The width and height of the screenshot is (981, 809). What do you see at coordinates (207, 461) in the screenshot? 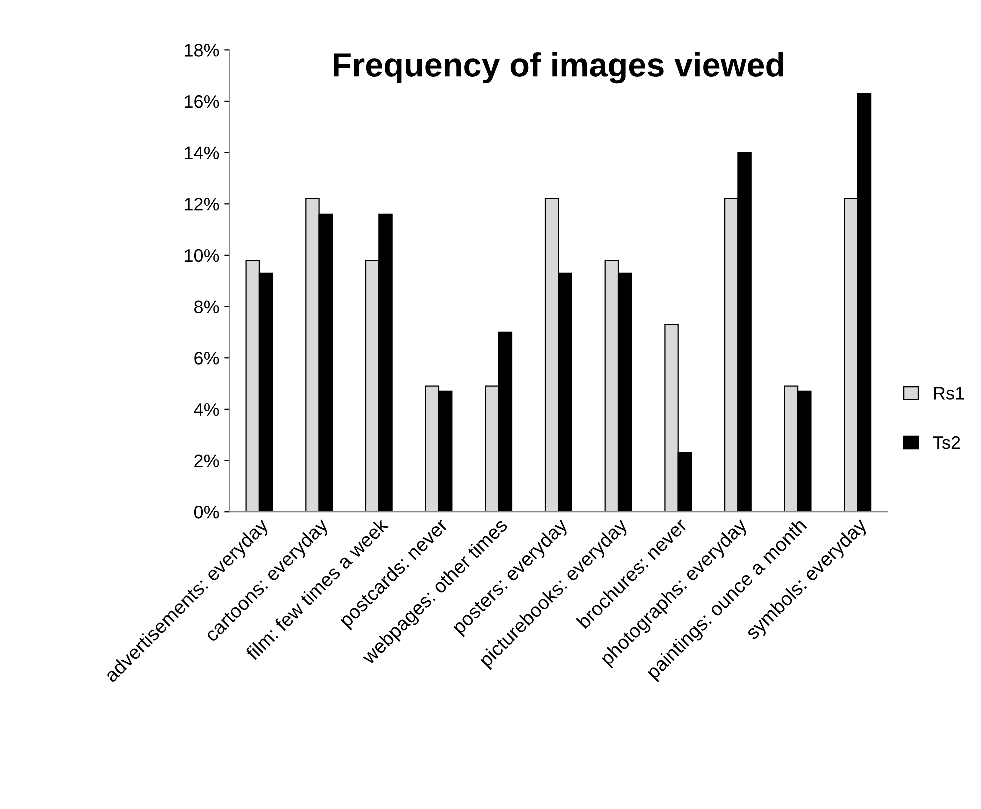
I see `y-tick-label: 2%` at bounding box center [207, 461].